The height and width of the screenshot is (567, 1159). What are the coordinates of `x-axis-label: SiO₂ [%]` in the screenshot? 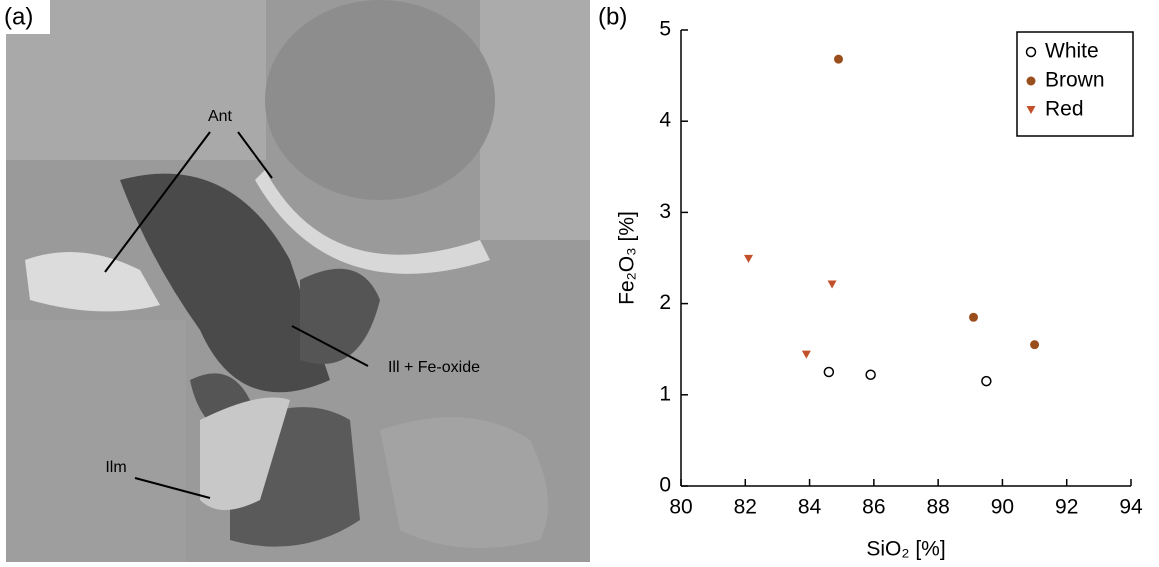 It's located at (905, 549).